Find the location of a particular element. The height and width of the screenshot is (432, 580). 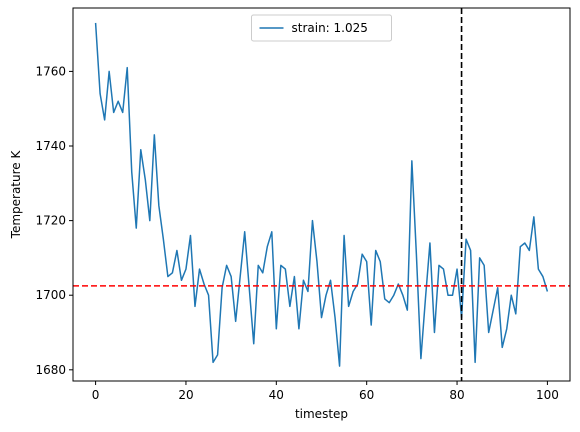

legend-label: strain: 1.025 is located at coordinates (330, 28).